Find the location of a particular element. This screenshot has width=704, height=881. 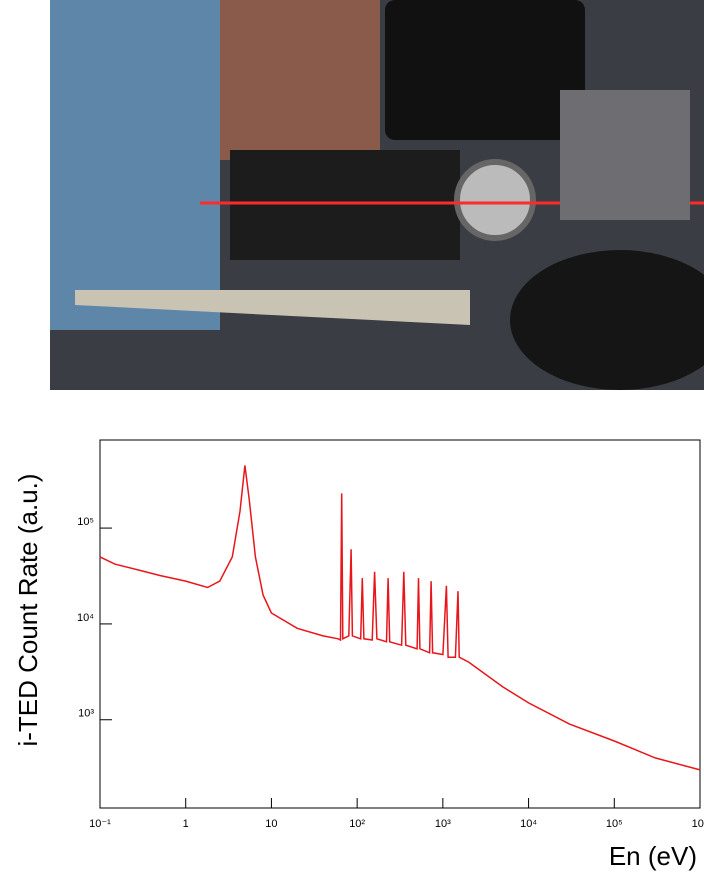

blue-cables is located at coordinates (135, 165).